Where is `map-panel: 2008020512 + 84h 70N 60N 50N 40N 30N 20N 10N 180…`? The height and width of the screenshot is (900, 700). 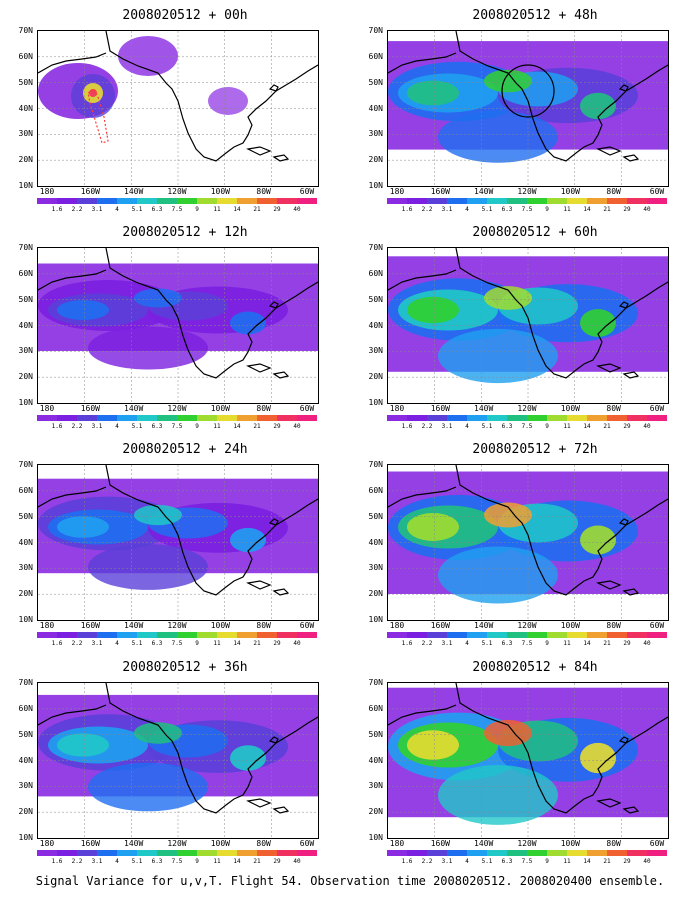 map-panel: 2008020512 + 84h 70N 60N 50N 40N 30N 20N 10N 180… is located at coordinates (527, 762).